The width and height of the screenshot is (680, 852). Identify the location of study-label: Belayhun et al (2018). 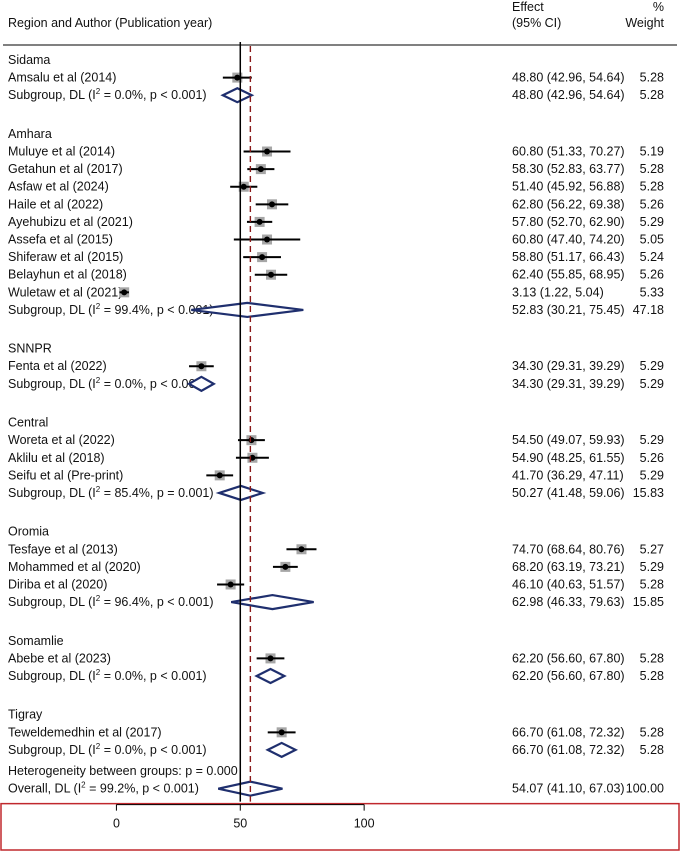
(67, 275).